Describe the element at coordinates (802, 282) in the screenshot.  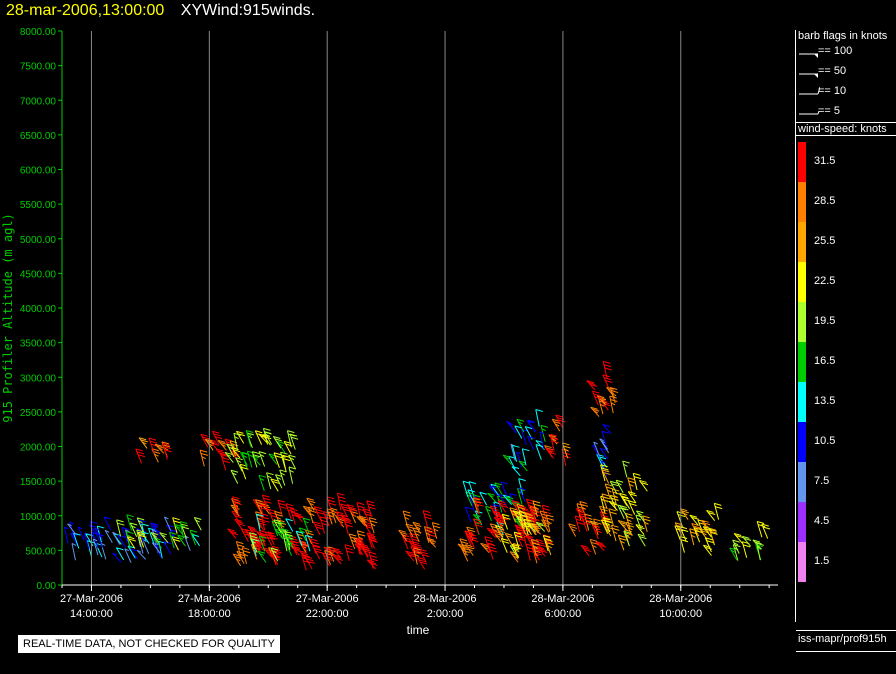
I see `colorbar-swatch` at that location.